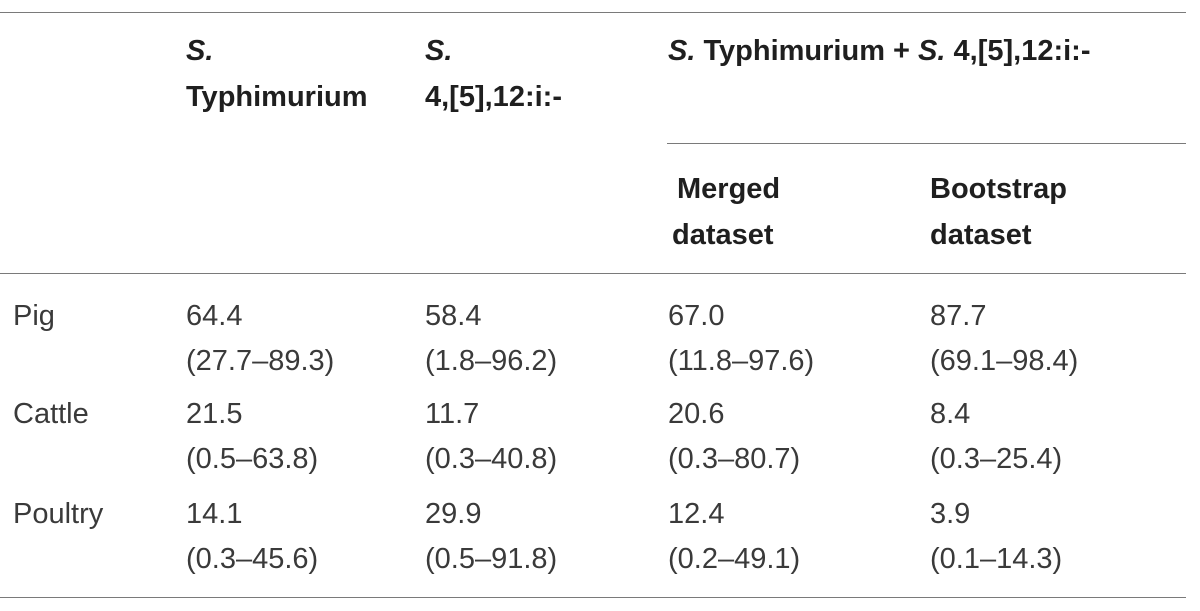 This screenshot has height=611, width=1200. I want to click on header-bootstrap-line2: dataset, so click(981, 235).